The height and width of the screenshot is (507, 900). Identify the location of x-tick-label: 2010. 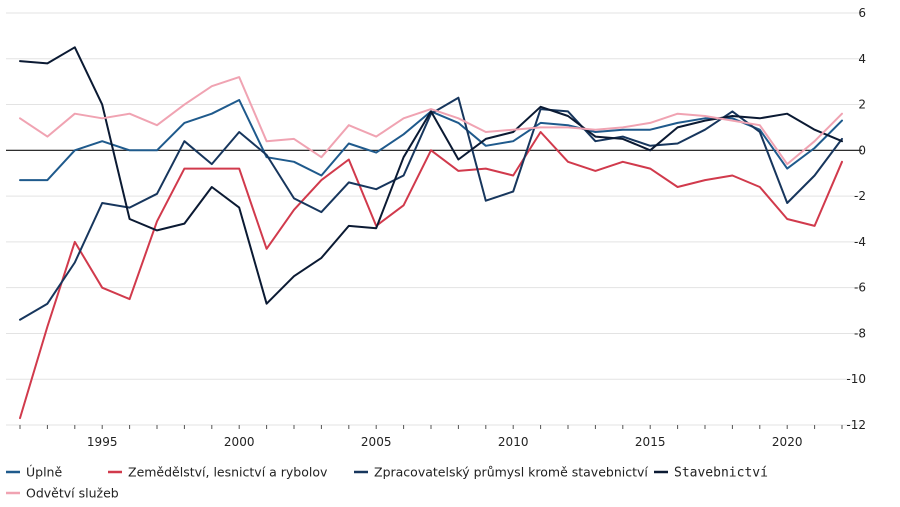
(513, 442).